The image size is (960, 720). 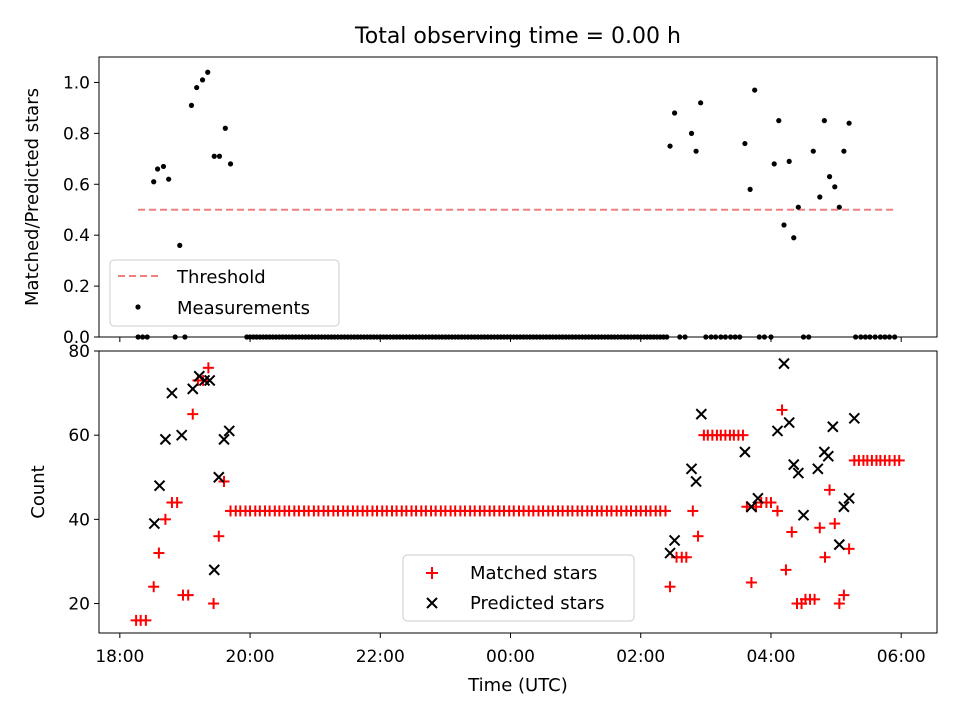 I want to click on count-y-axis-label: Count, so click(x=38, y=491).